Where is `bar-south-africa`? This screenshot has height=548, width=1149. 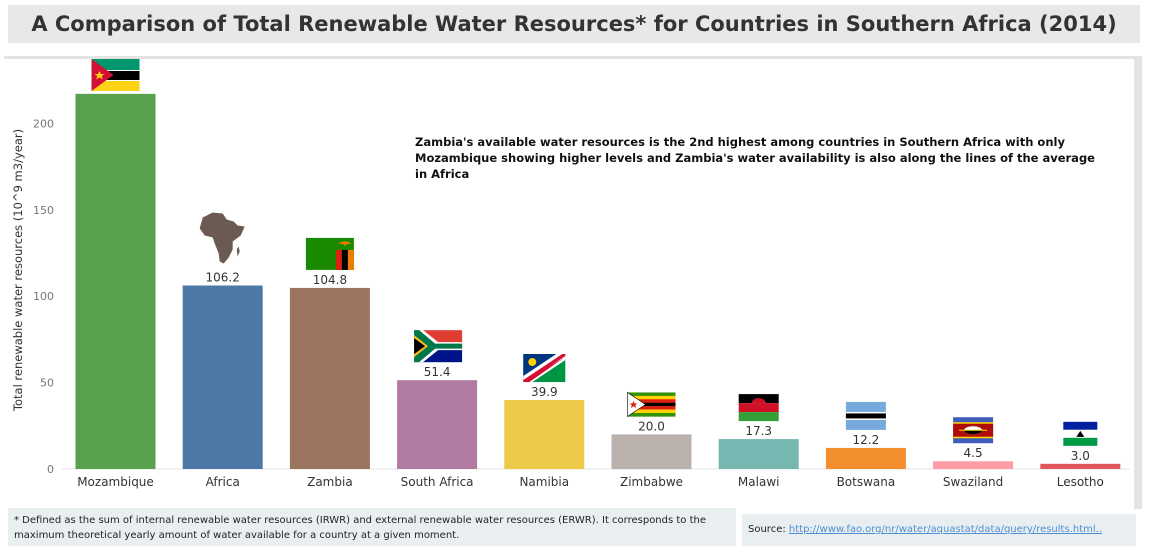
bar-south-africa is located at coordinates (437, 424).